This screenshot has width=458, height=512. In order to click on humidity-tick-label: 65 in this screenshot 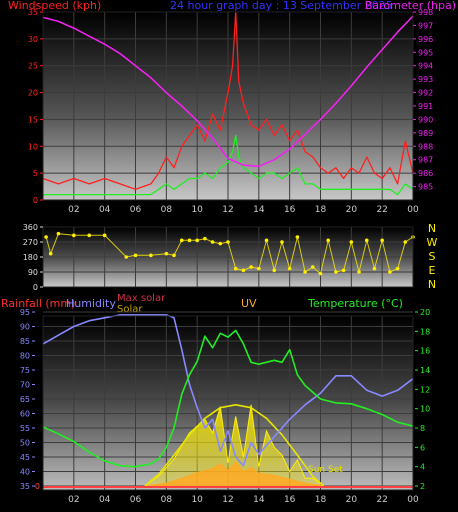, I will do `click(25, 399)`.